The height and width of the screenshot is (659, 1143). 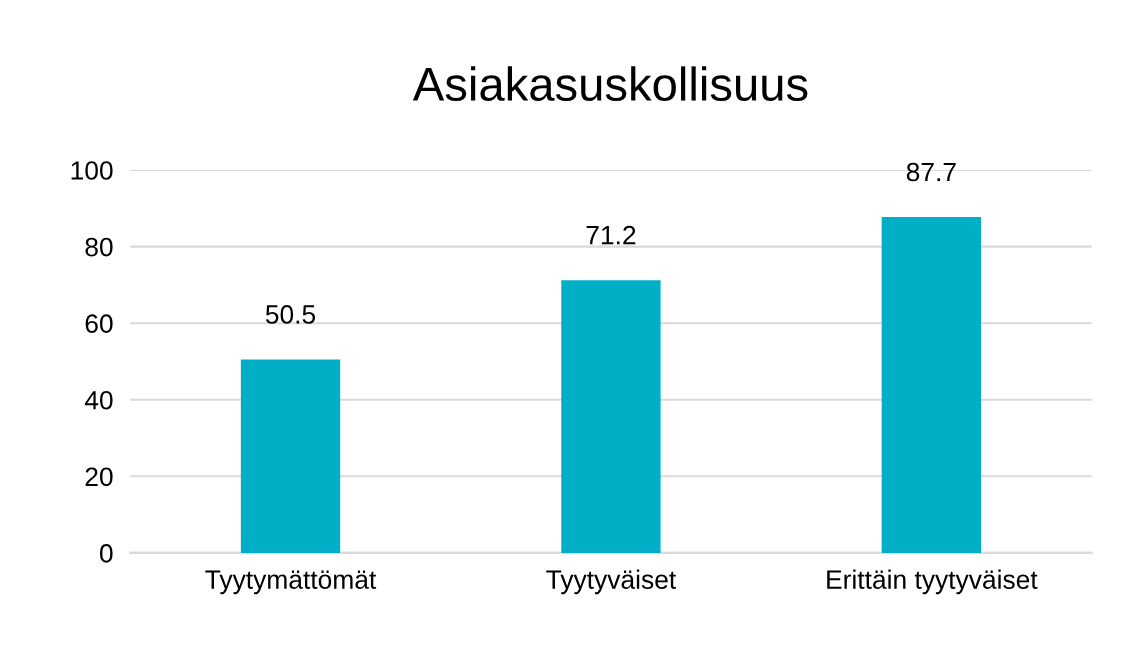 I want to click on x-tick-label: Tyytyväiset, so click(x=611, y=582).